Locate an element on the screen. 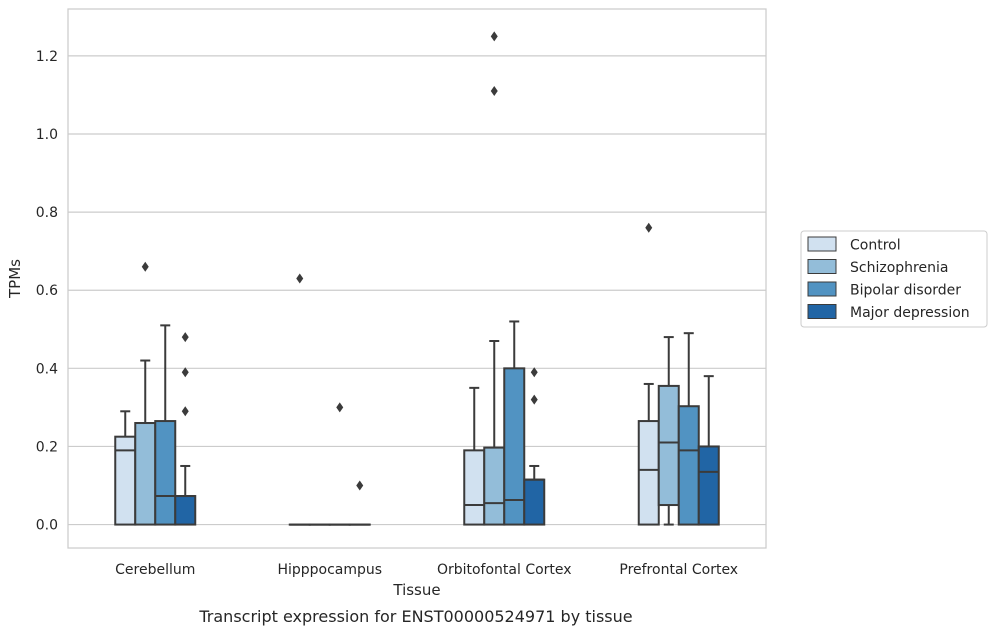 This screenshot has height=634, width=997. y-tick-label: 0.0 is located at coordinates (47, 526).